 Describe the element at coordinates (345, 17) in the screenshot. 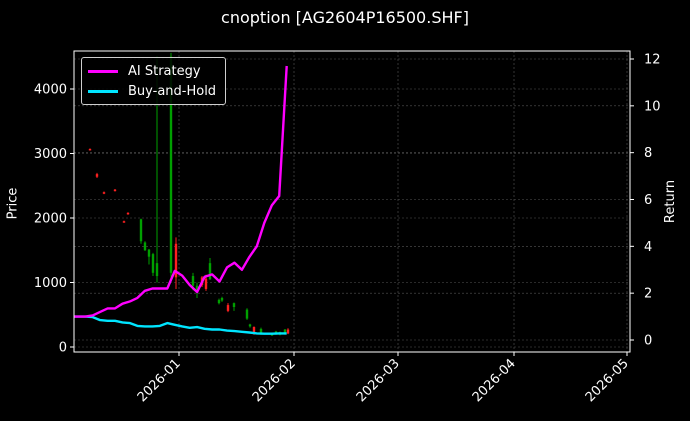

I see `chart-title: cnoption [AG2604P16500.SHF]` at that location.